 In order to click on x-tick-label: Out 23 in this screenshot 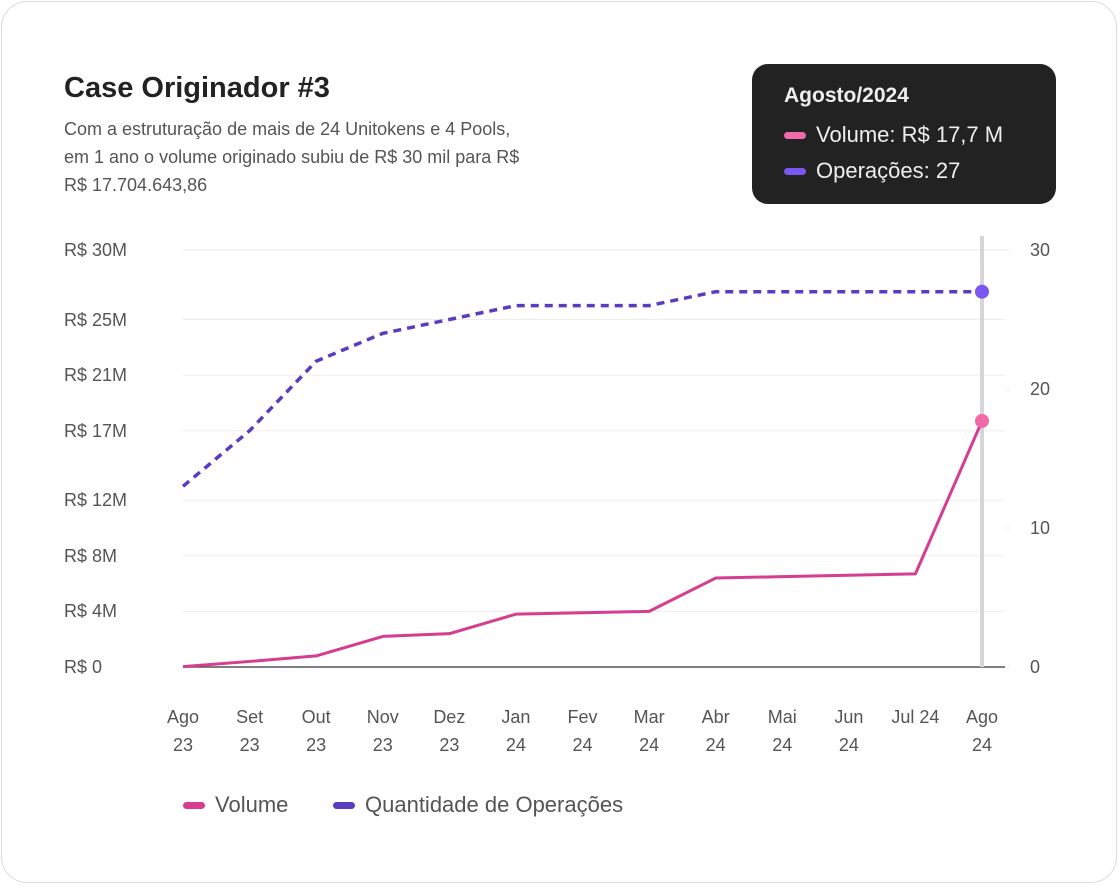, I will do `click(316, 731)`.